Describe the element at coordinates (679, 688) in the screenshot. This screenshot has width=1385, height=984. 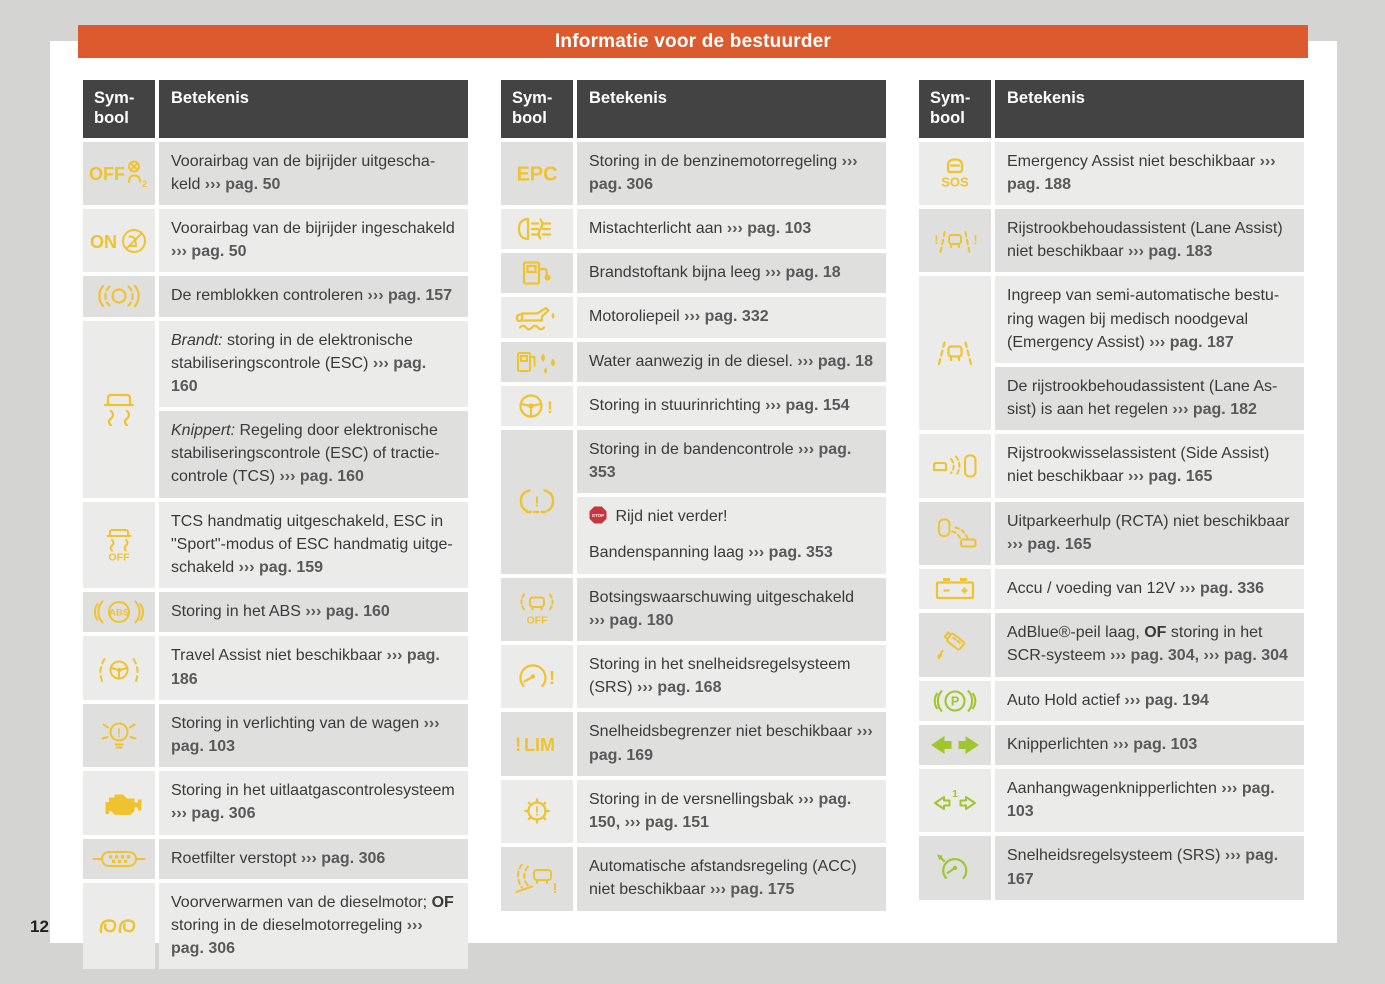
I see `page-reference: ››› pag. 168` at that location.